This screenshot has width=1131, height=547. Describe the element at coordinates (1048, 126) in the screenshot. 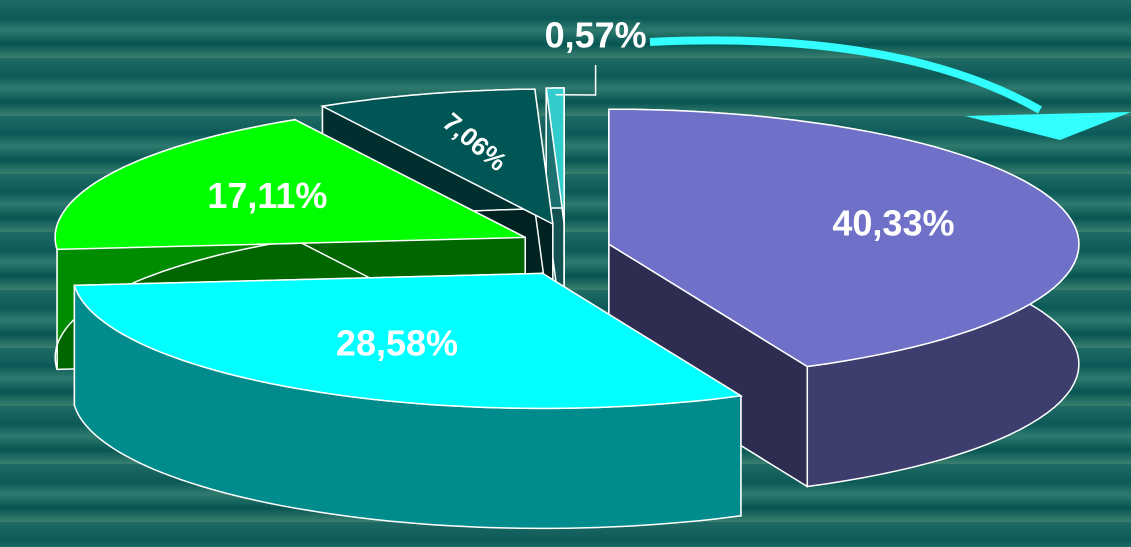

I see `arrow-head` at that location.